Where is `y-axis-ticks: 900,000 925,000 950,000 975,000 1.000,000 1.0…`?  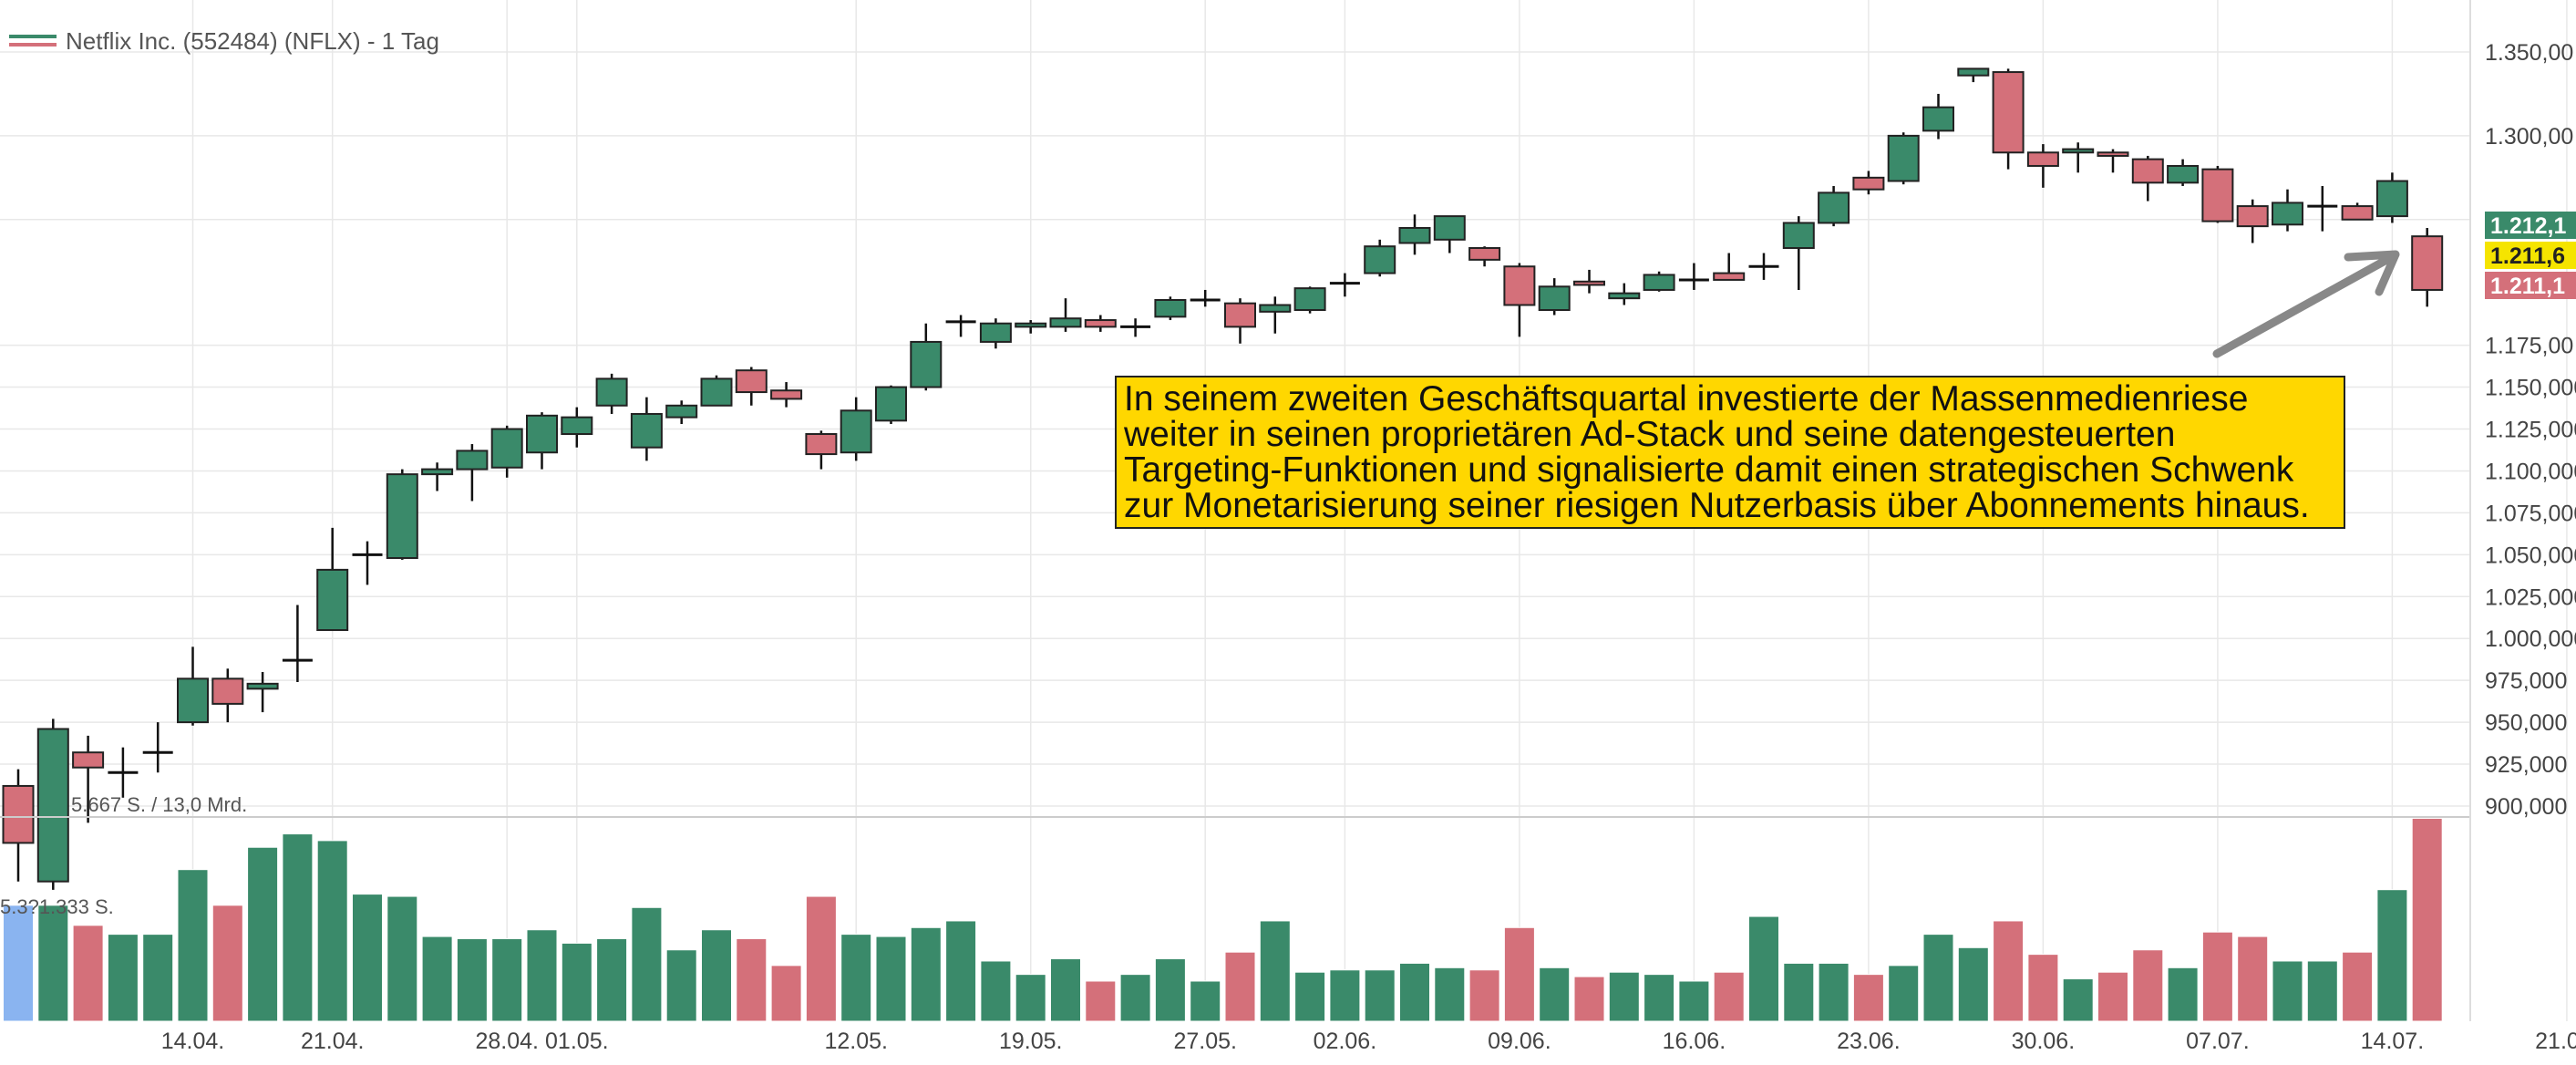 y-axis-ticks: 900,000 925,000 950,000 975,000 1.000,000 1.0… is located at coordinates (2530, 430).